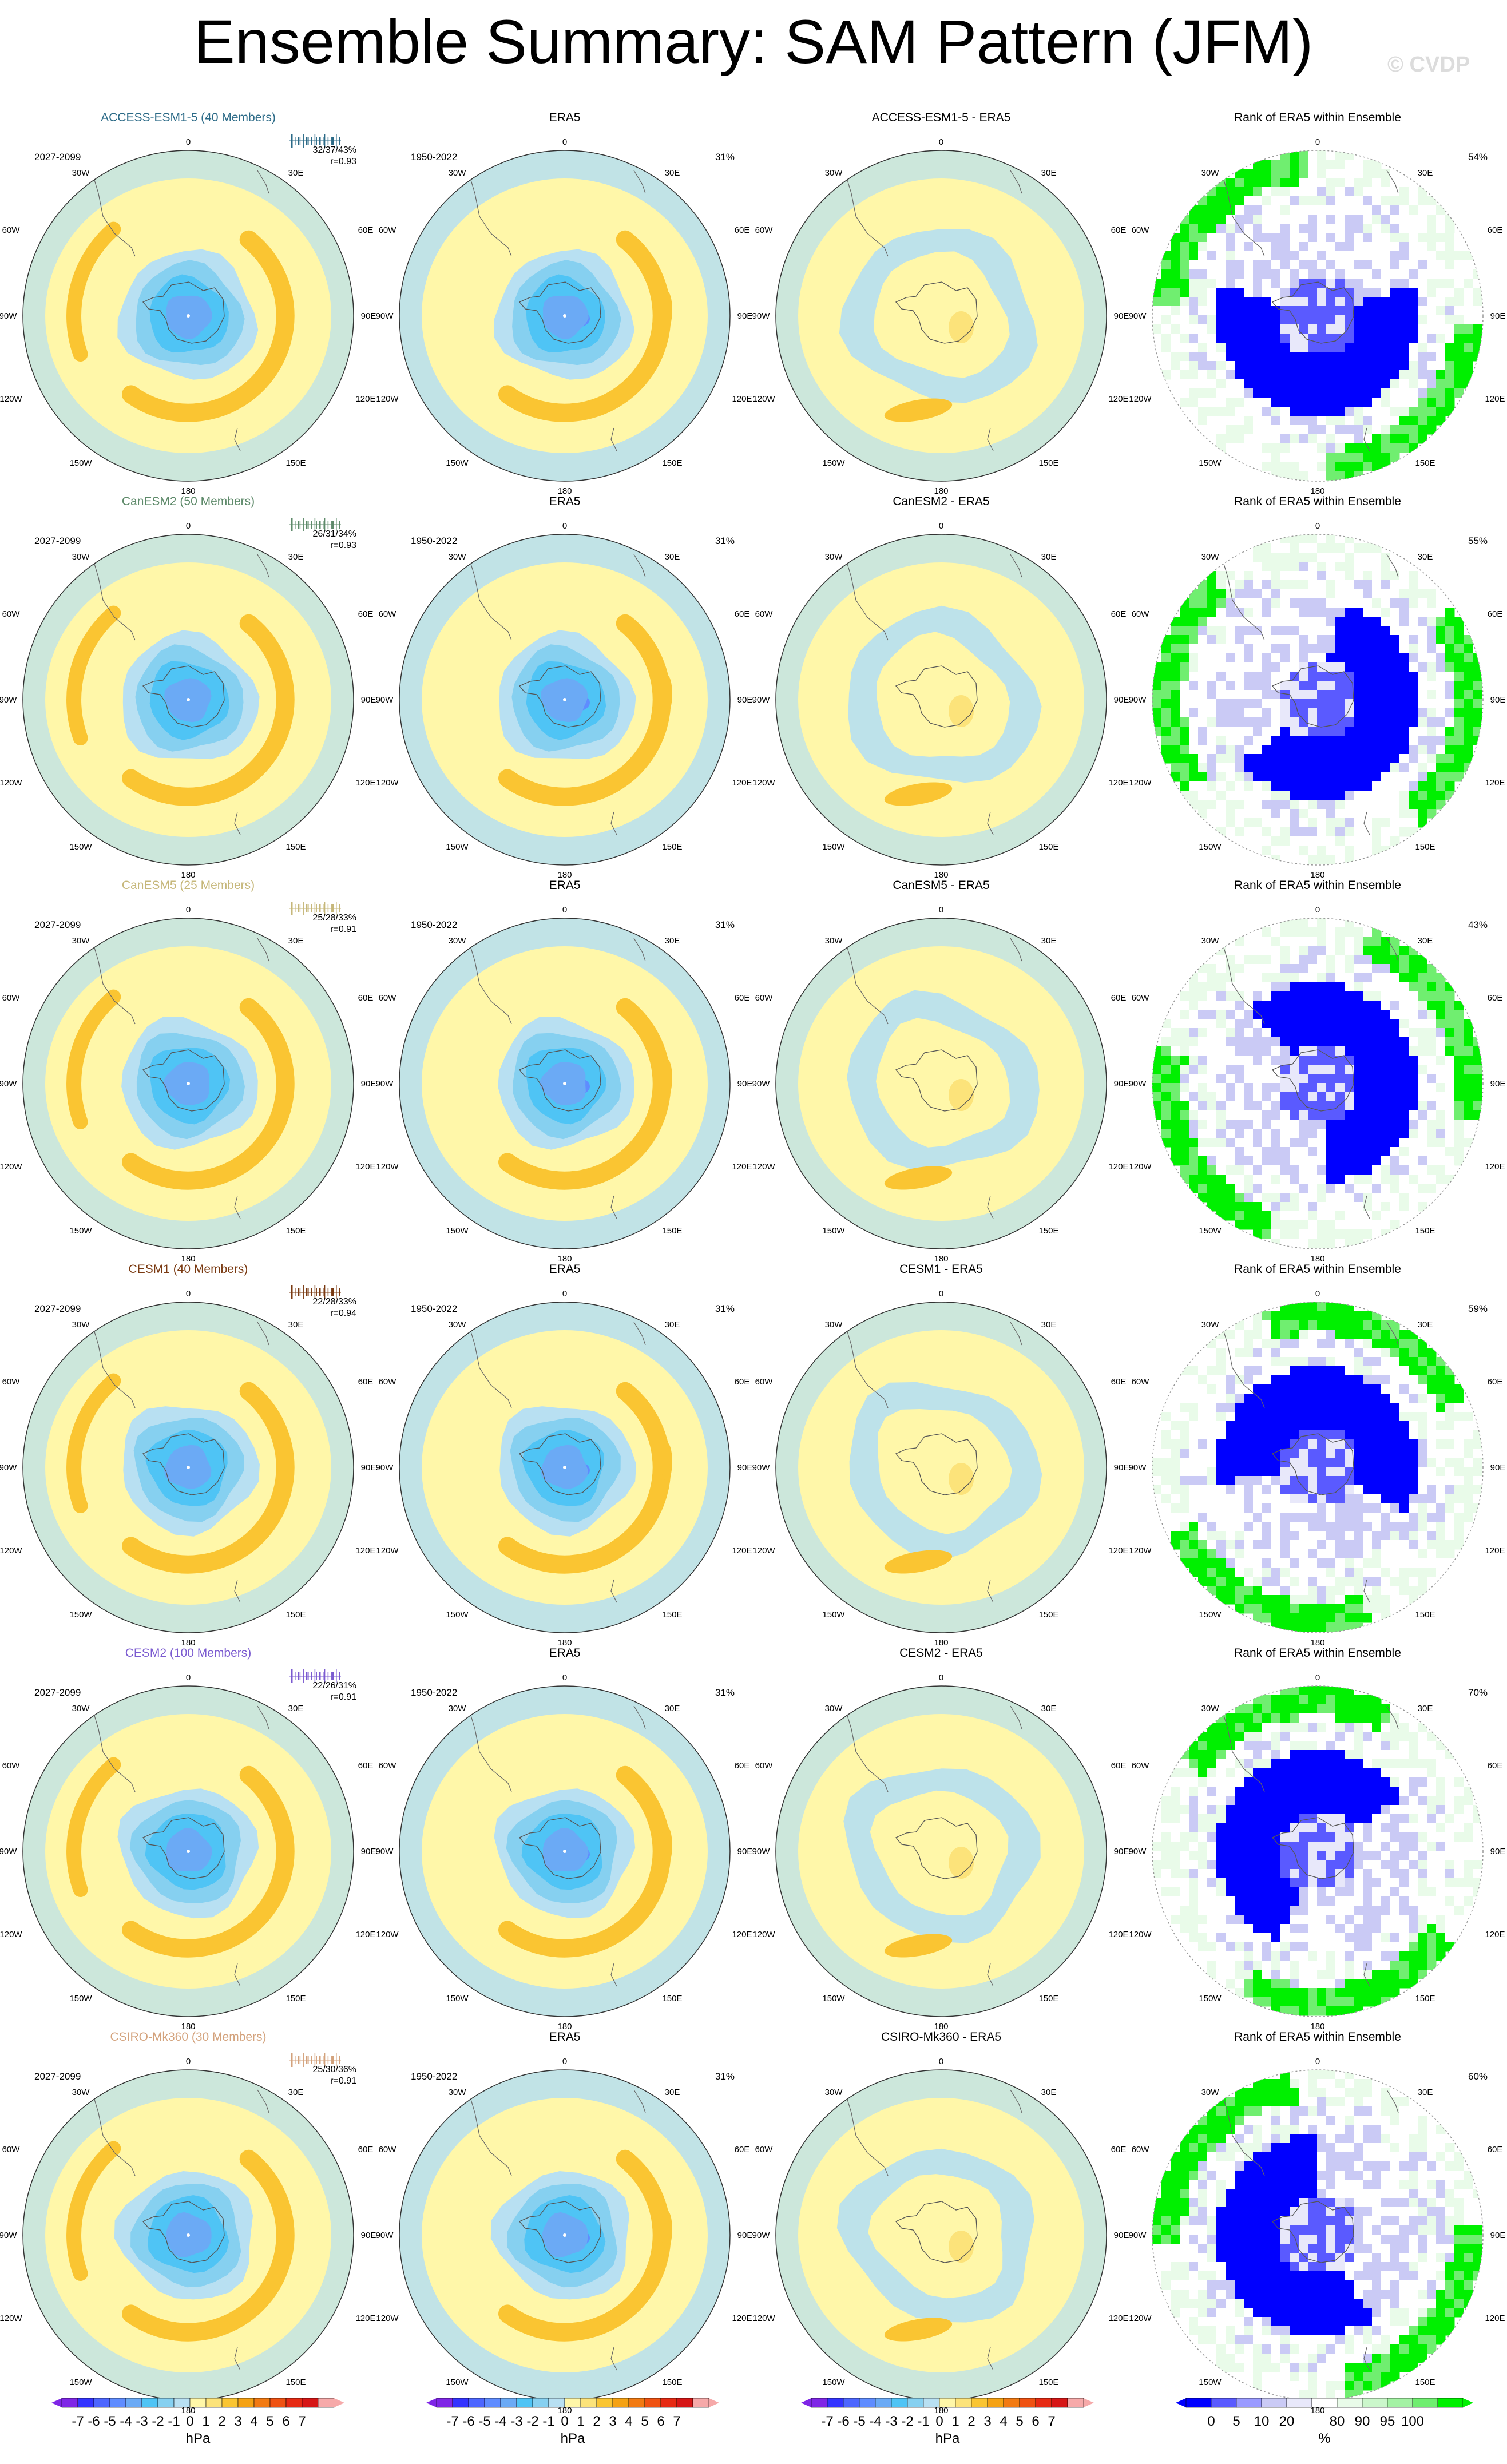 This screenshot has width=1507, height=2464. I want to click on panel-title: CanESM5 (25 Members), so click(188, 885).